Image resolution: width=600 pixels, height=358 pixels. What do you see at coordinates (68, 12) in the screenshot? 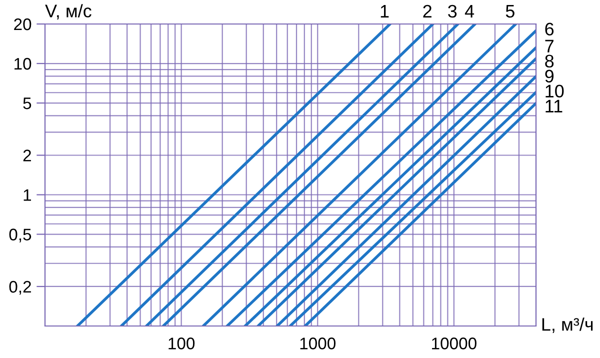
I see `y-axis-title: V, м/с` at bounding box center [68, 12].